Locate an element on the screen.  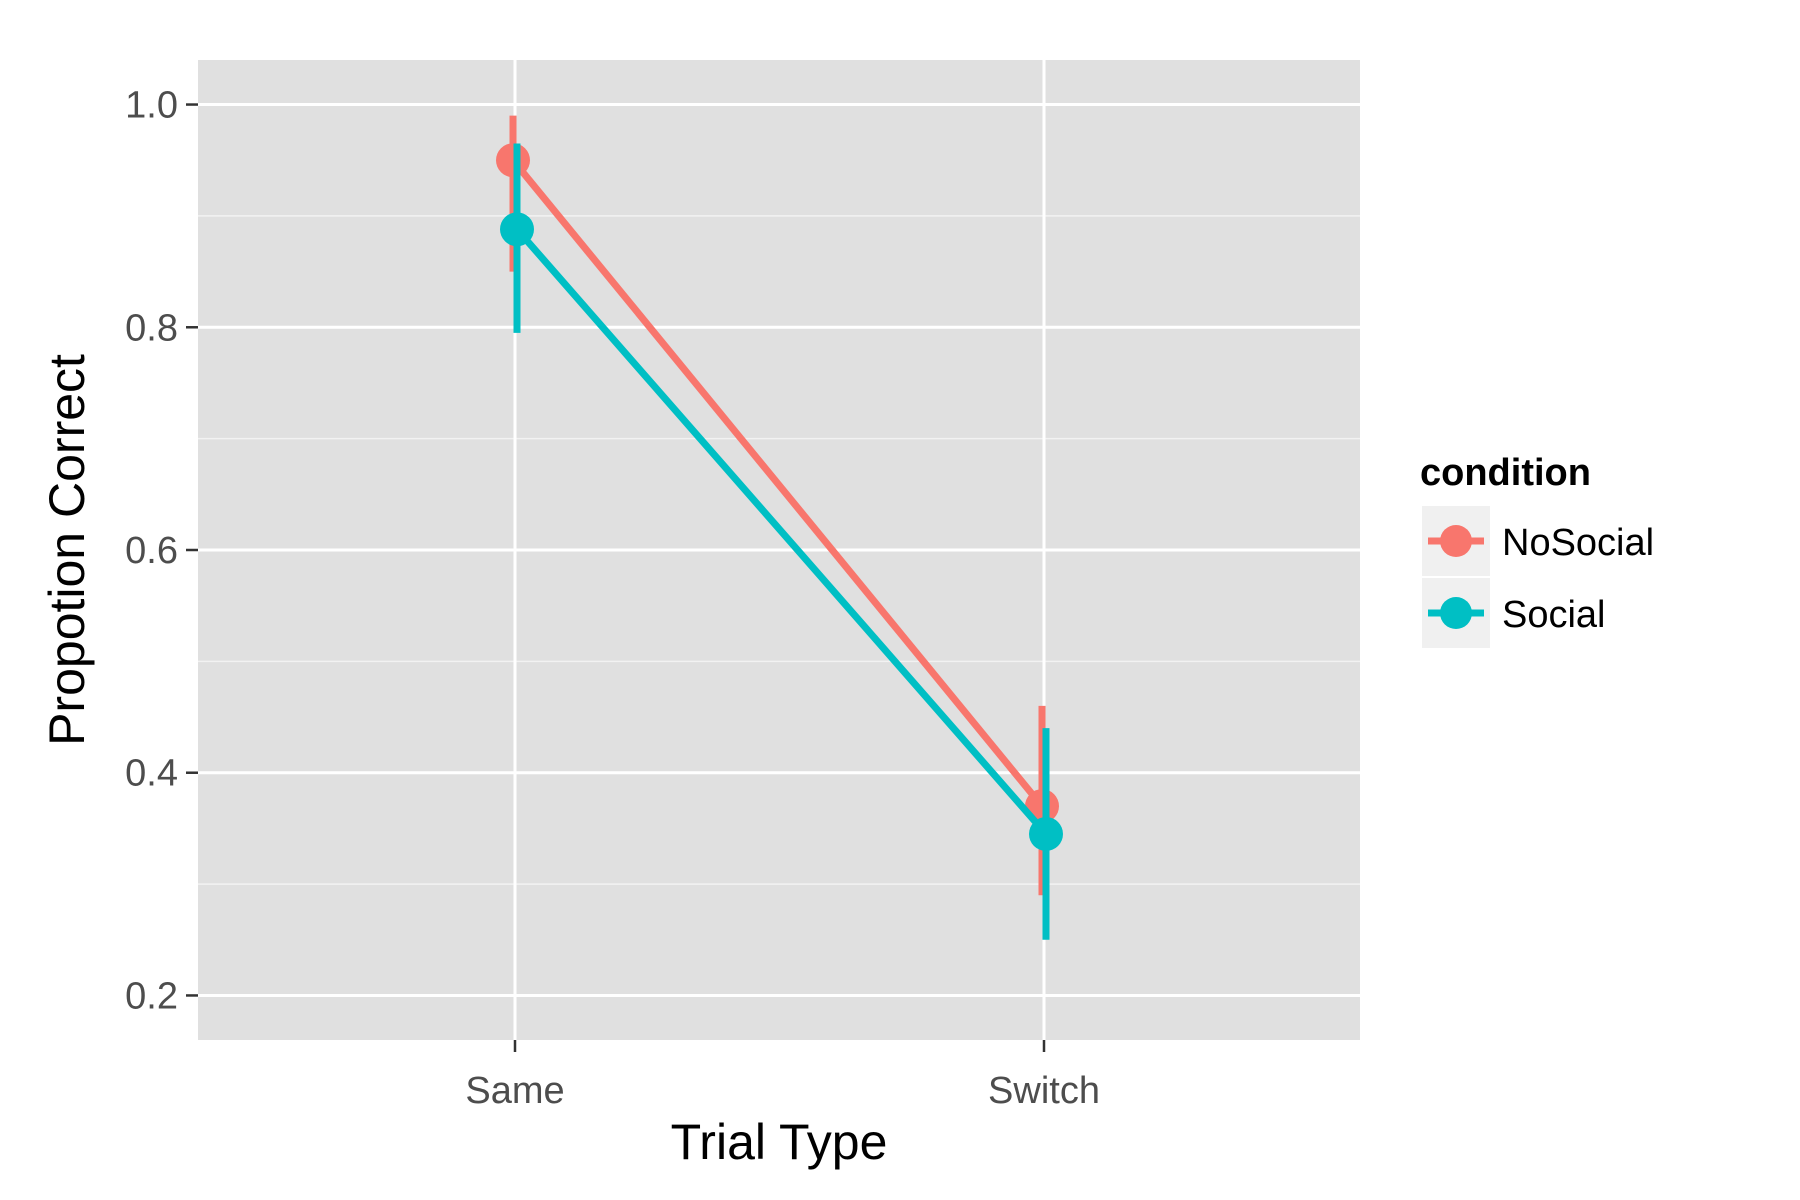
legend-label: Social is located at coordinates (1554, 615).